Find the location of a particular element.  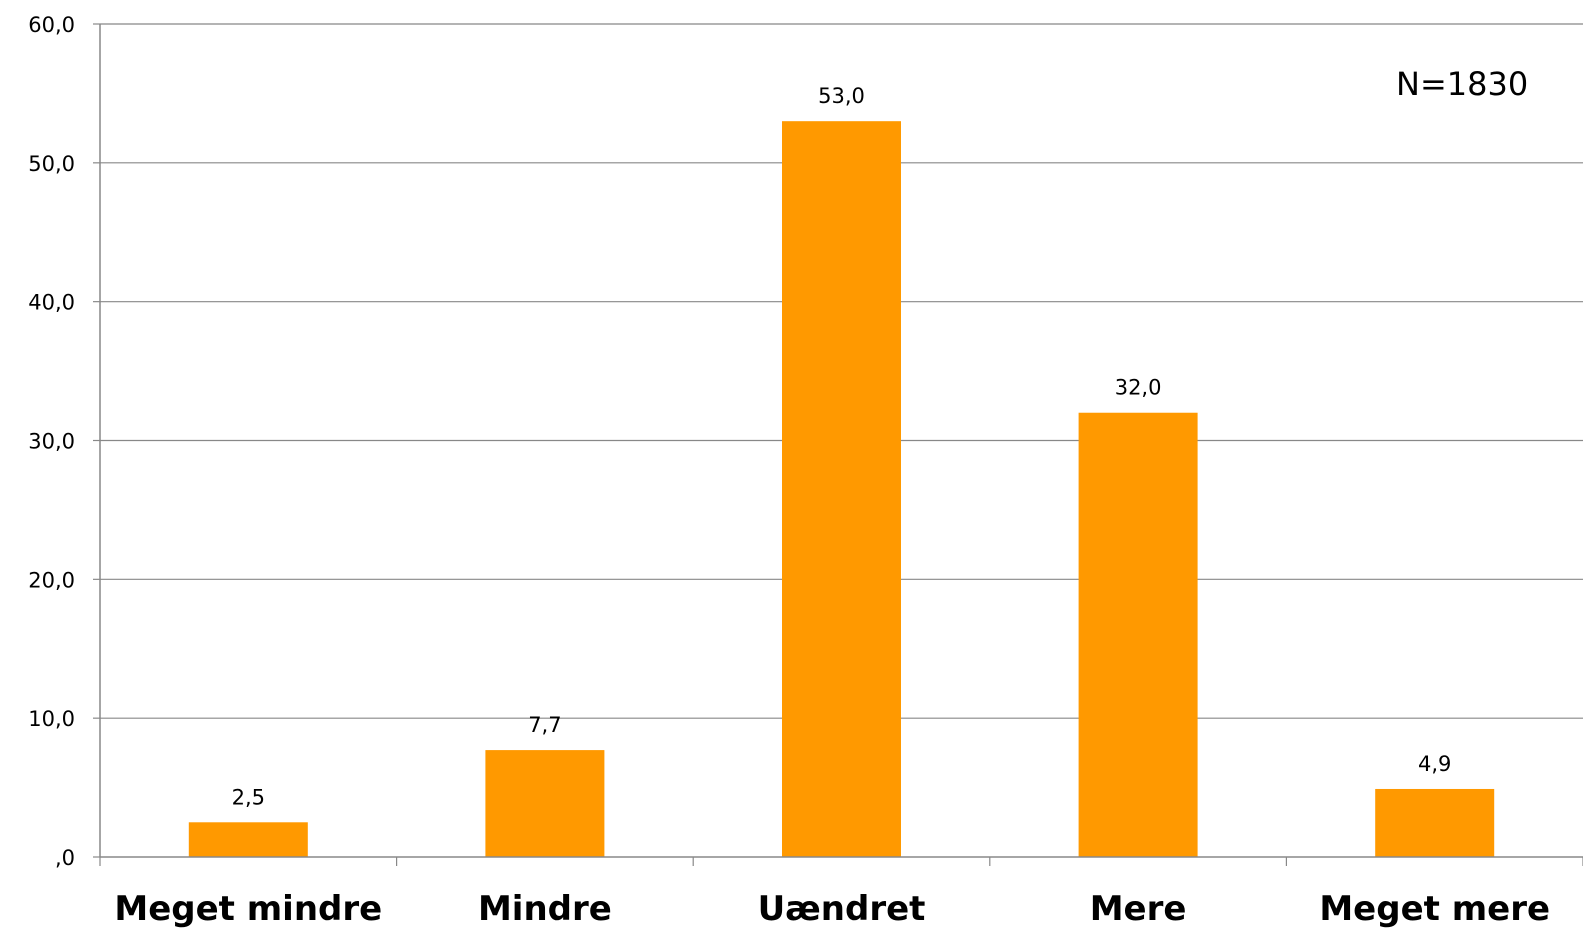

x-axis-ticks: Meget mindre Mindre Uændret Mere Meget mere is located at coordinates (841, 893).